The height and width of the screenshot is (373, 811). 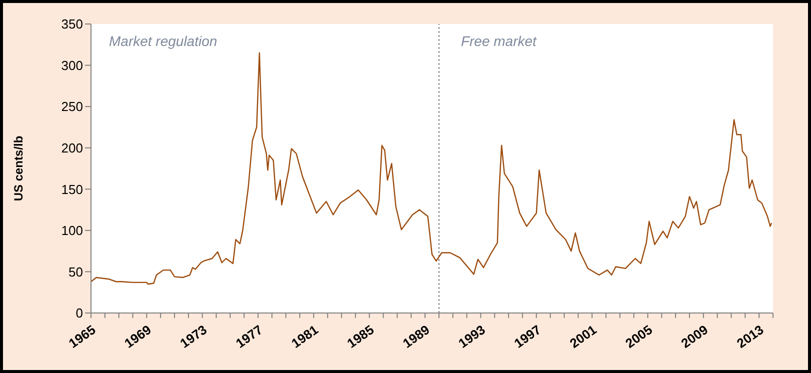 What do you see at coordinates (18, 169) in the screenshot?
I see `y-axis-title: US cents/lb` at bounding box center [18, 169].